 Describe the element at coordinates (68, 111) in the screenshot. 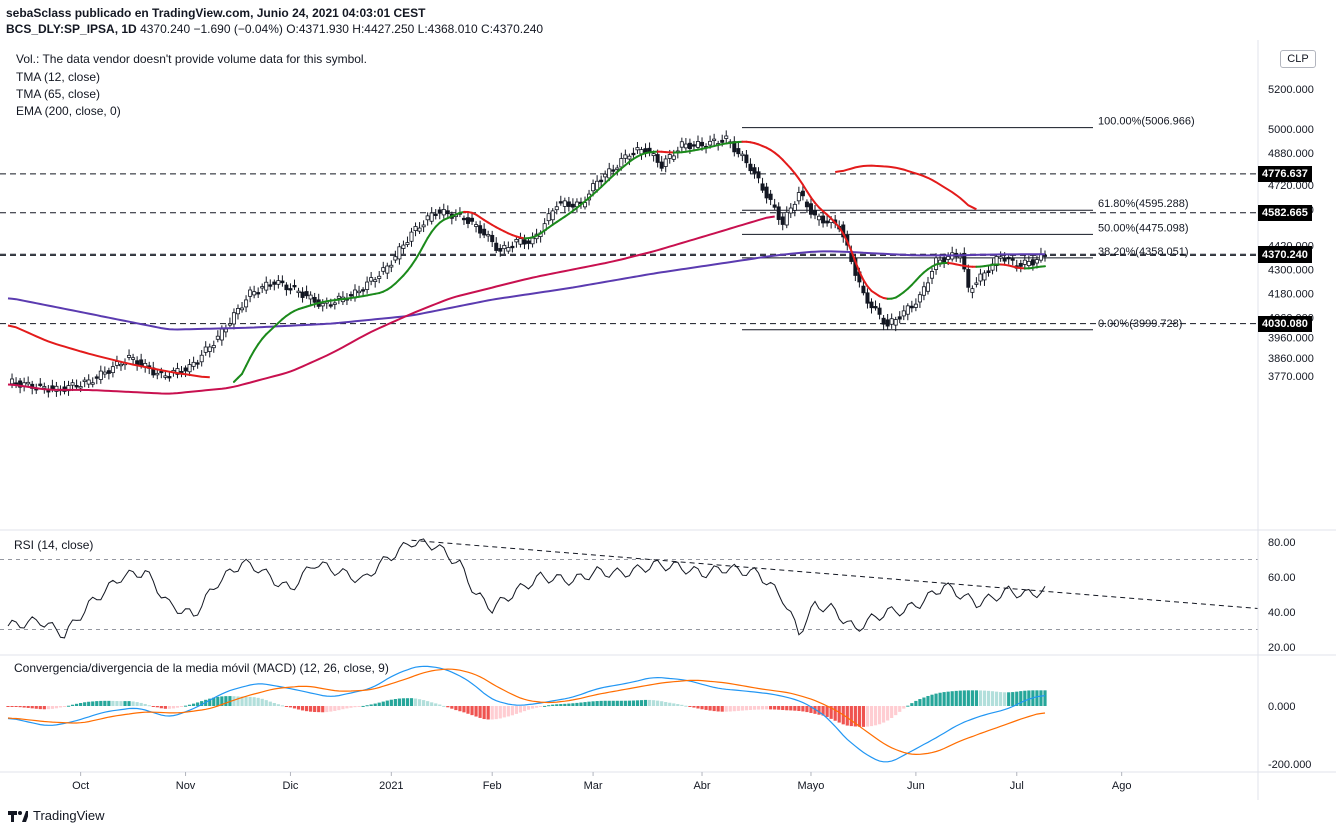

I see `ema200-legend: EMA (200, close, 0)` at that location.